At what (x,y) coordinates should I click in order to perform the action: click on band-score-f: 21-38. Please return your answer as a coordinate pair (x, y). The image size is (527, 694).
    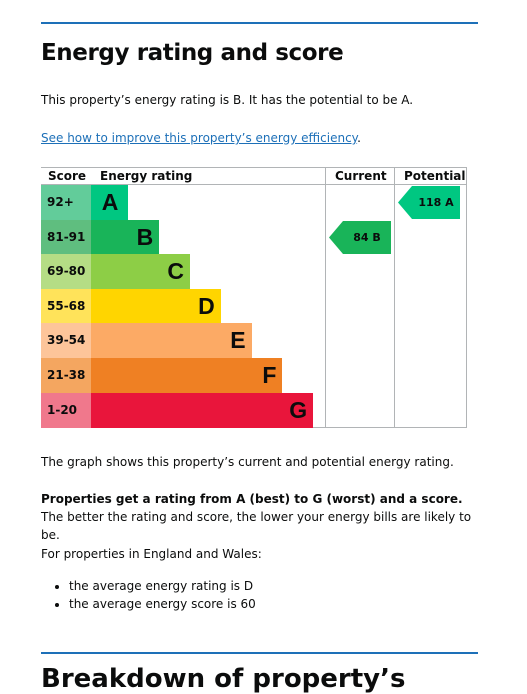
    Looking at the image, I should click on (66, 375).